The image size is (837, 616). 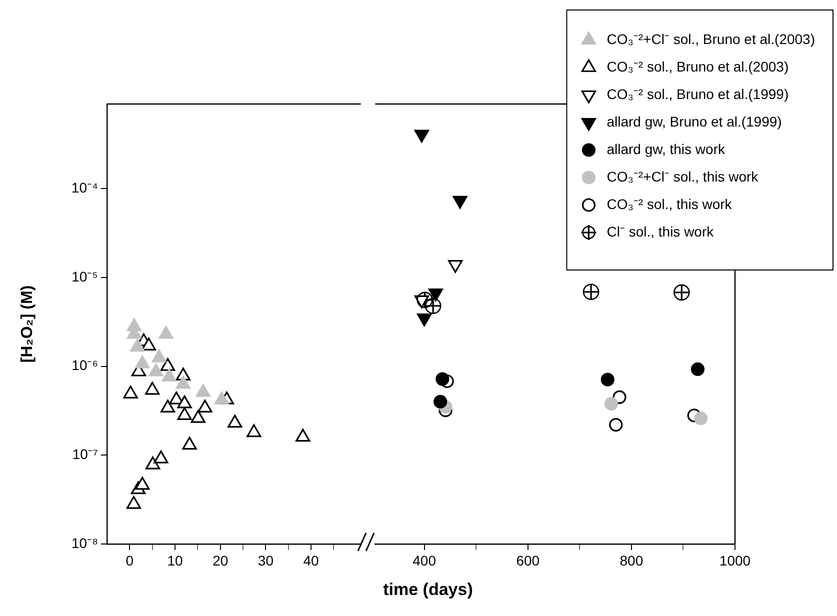 What do you see at coordinates (694, 121) in the screenshot?
I see `legend-label: allard gw, Bruno et al.(1999)` at bounding box center [694, 121].